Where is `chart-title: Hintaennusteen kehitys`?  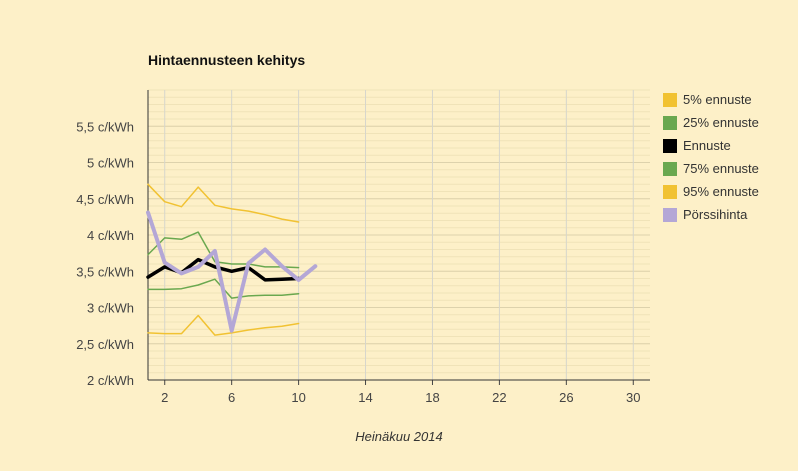
chart-title: Hintaennusteen kehitys is located at coordinates (227, 60).